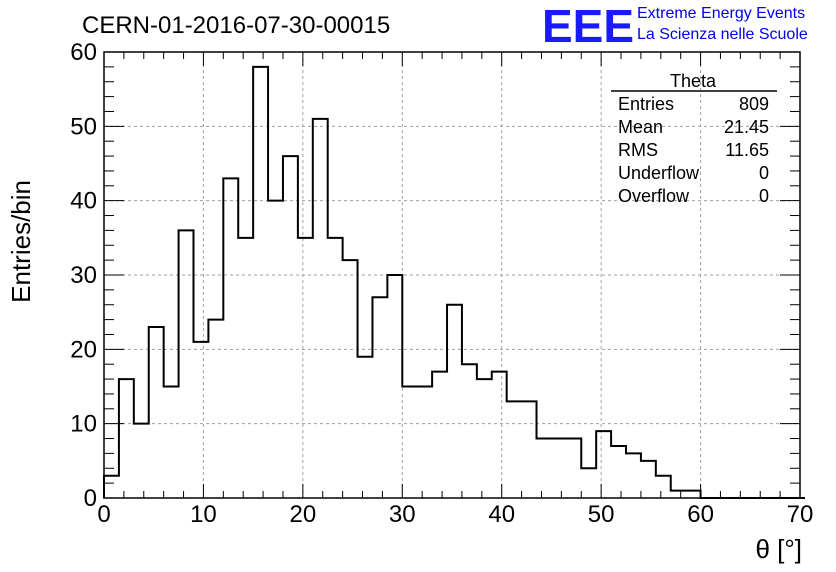 The height and width of the screenshot is (572, 836). Describe the element at coordinates (588, 26) in the screenshot. I see `eee-logo-text: EEE` at that location.